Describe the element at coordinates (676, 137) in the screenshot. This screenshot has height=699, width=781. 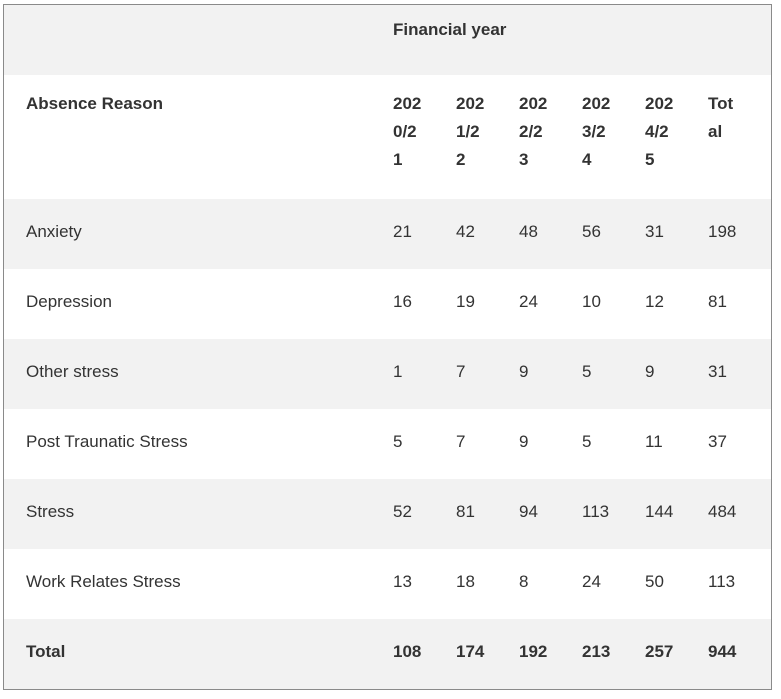
I see `year-header-2024-25: 202 4/2 5` at that location.